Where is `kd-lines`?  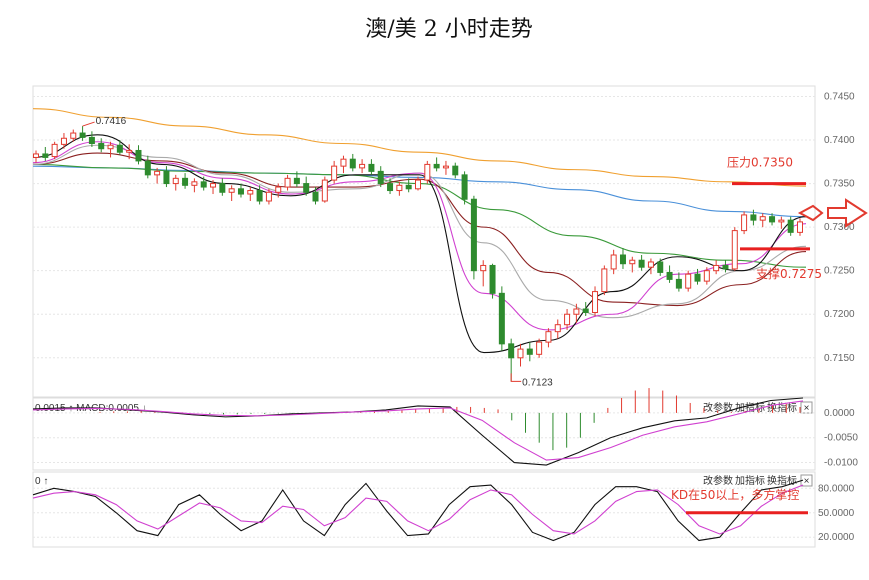
kd-lines is located at coordinates (418, 510).